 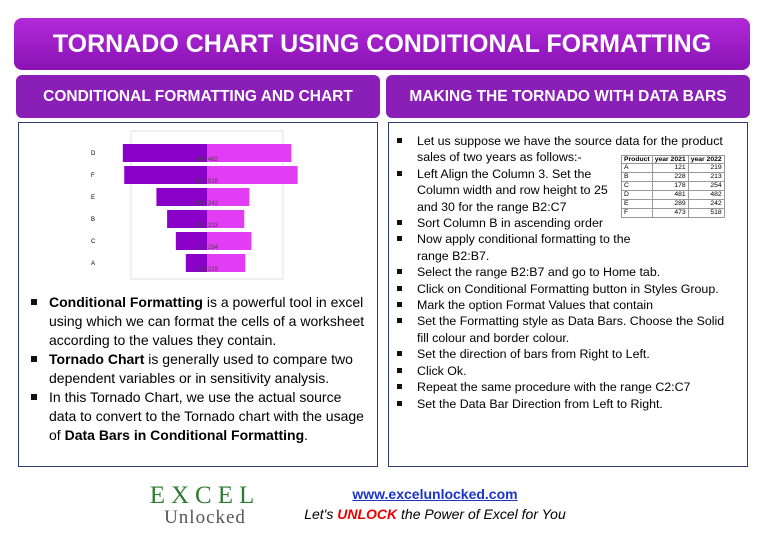 What do you see at coordinates (93, 264) in the screenshot?
I see `category-label: A` at bounding box center [93, 264].